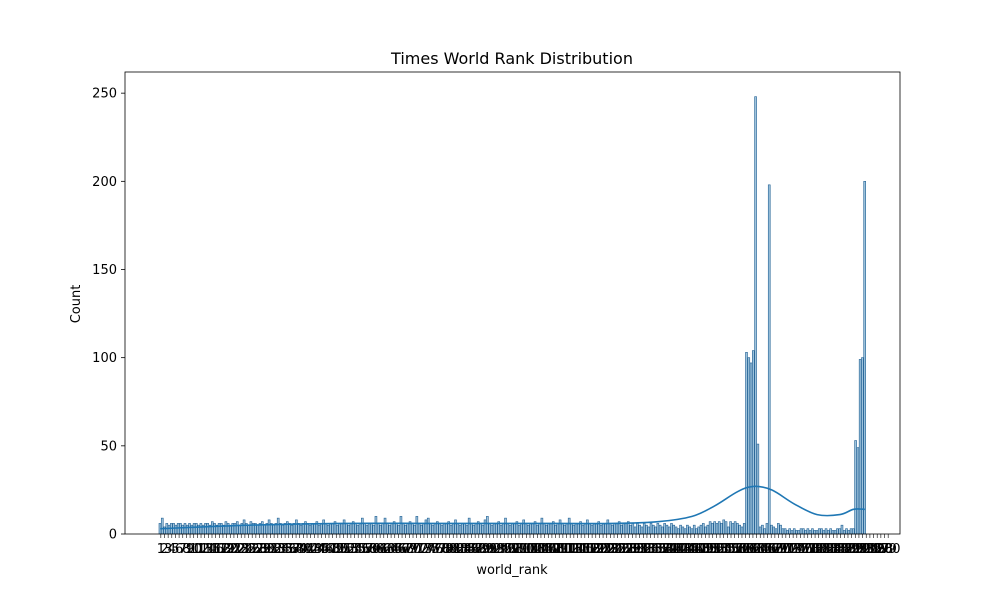 Image resolution: width=1000 pixels, height=600 pixels. I want to click on x-tick-label: 36, so click(288, 549).